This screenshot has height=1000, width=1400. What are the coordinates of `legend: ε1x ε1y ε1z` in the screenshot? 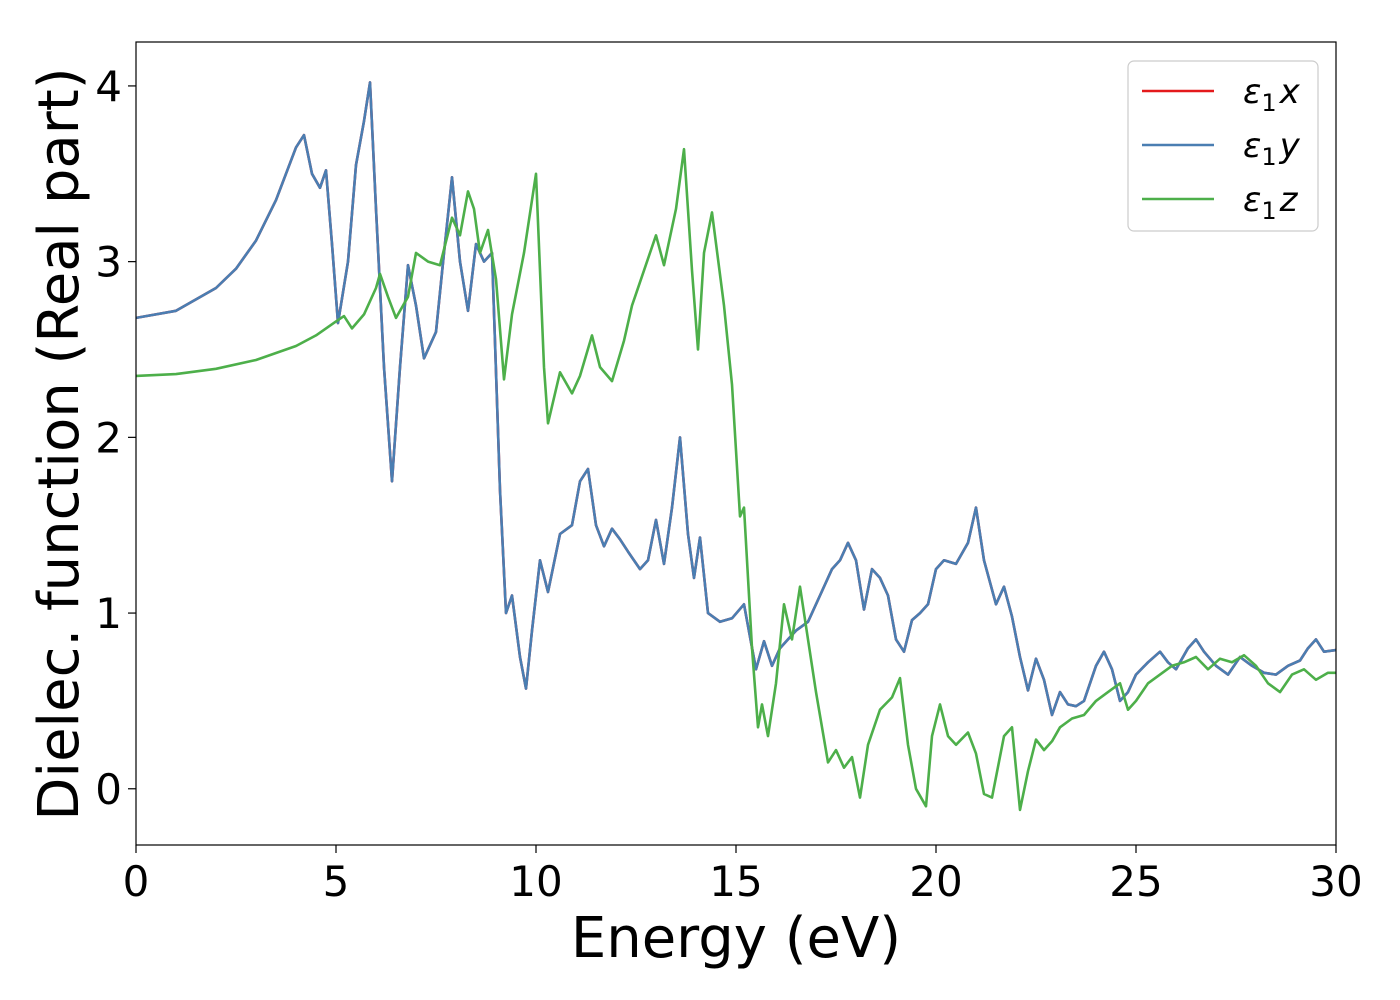 It's located at (1223, 146).